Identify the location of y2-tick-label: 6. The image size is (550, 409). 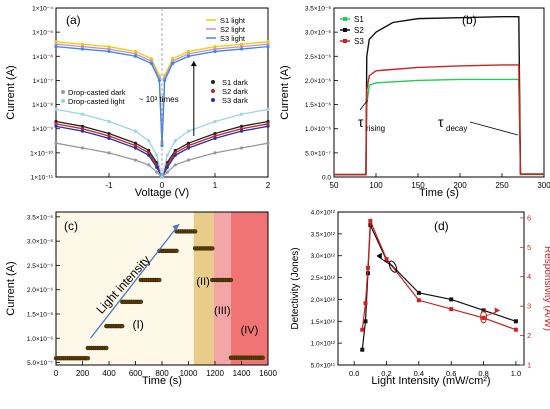
(529, 217).